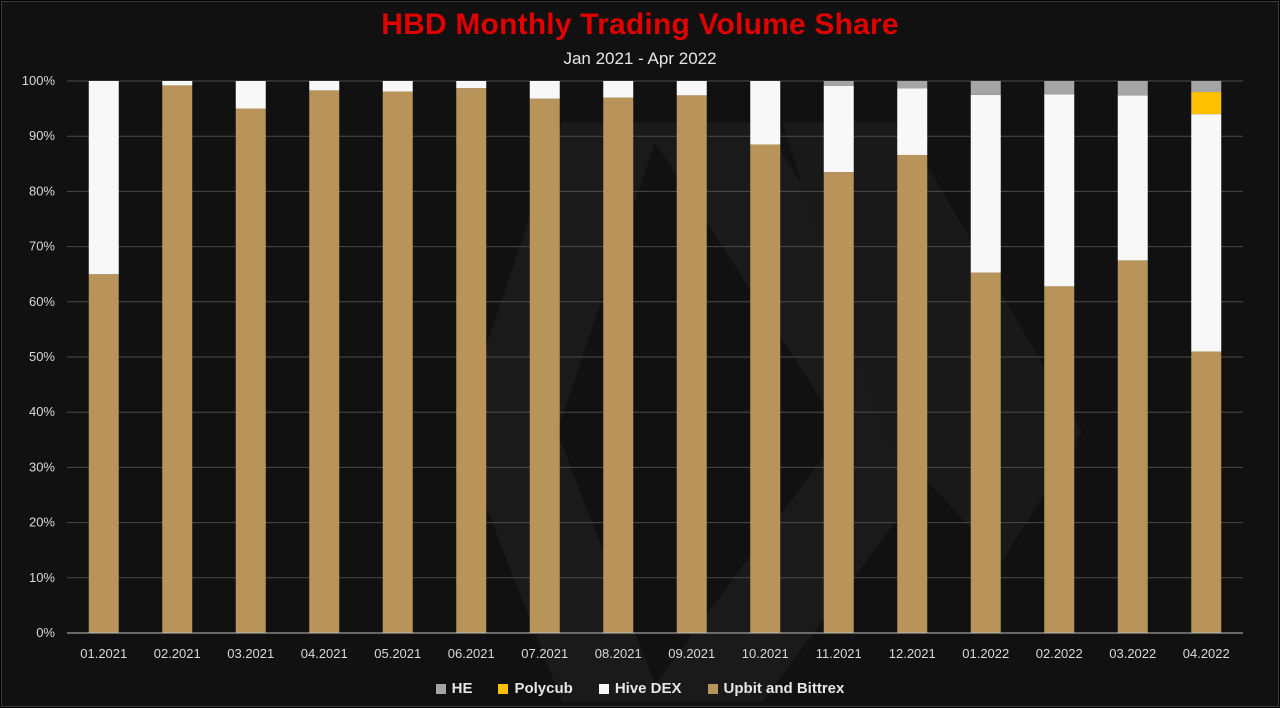 This screenshot has width=1280, height=708. Describe the element at coordinates (324, 86) in the screenshot. I see `bar-hive-dex-04.2021` at that location.